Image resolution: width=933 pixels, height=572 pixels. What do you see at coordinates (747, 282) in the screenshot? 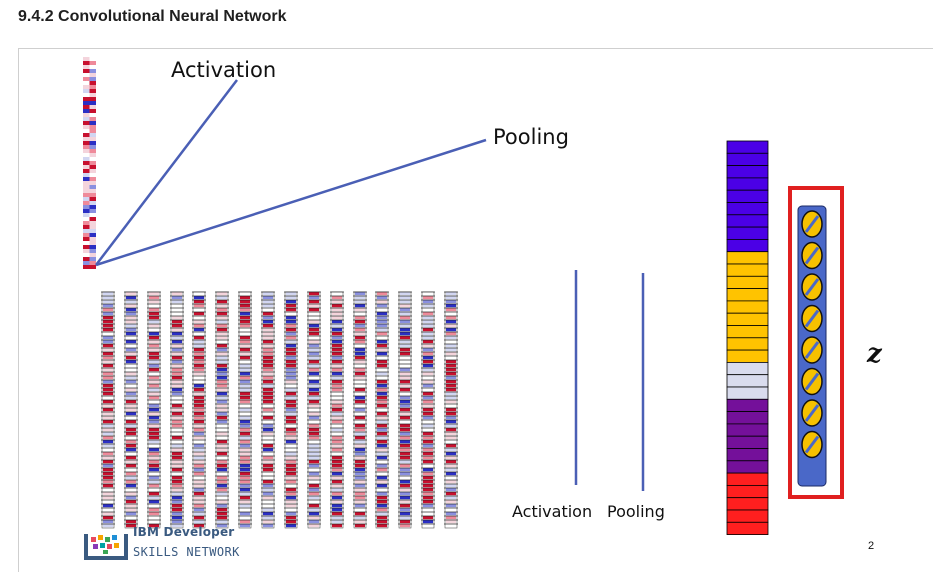
I see `yellow-band-cell` at bounding box center [747, 282].